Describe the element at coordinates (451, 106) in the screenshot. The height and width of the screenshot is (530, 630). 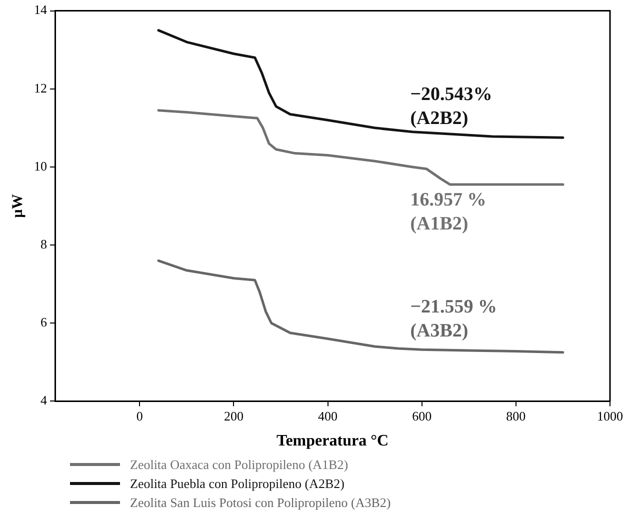
I see `annotation: −20.543% (A2B2)` at that location.